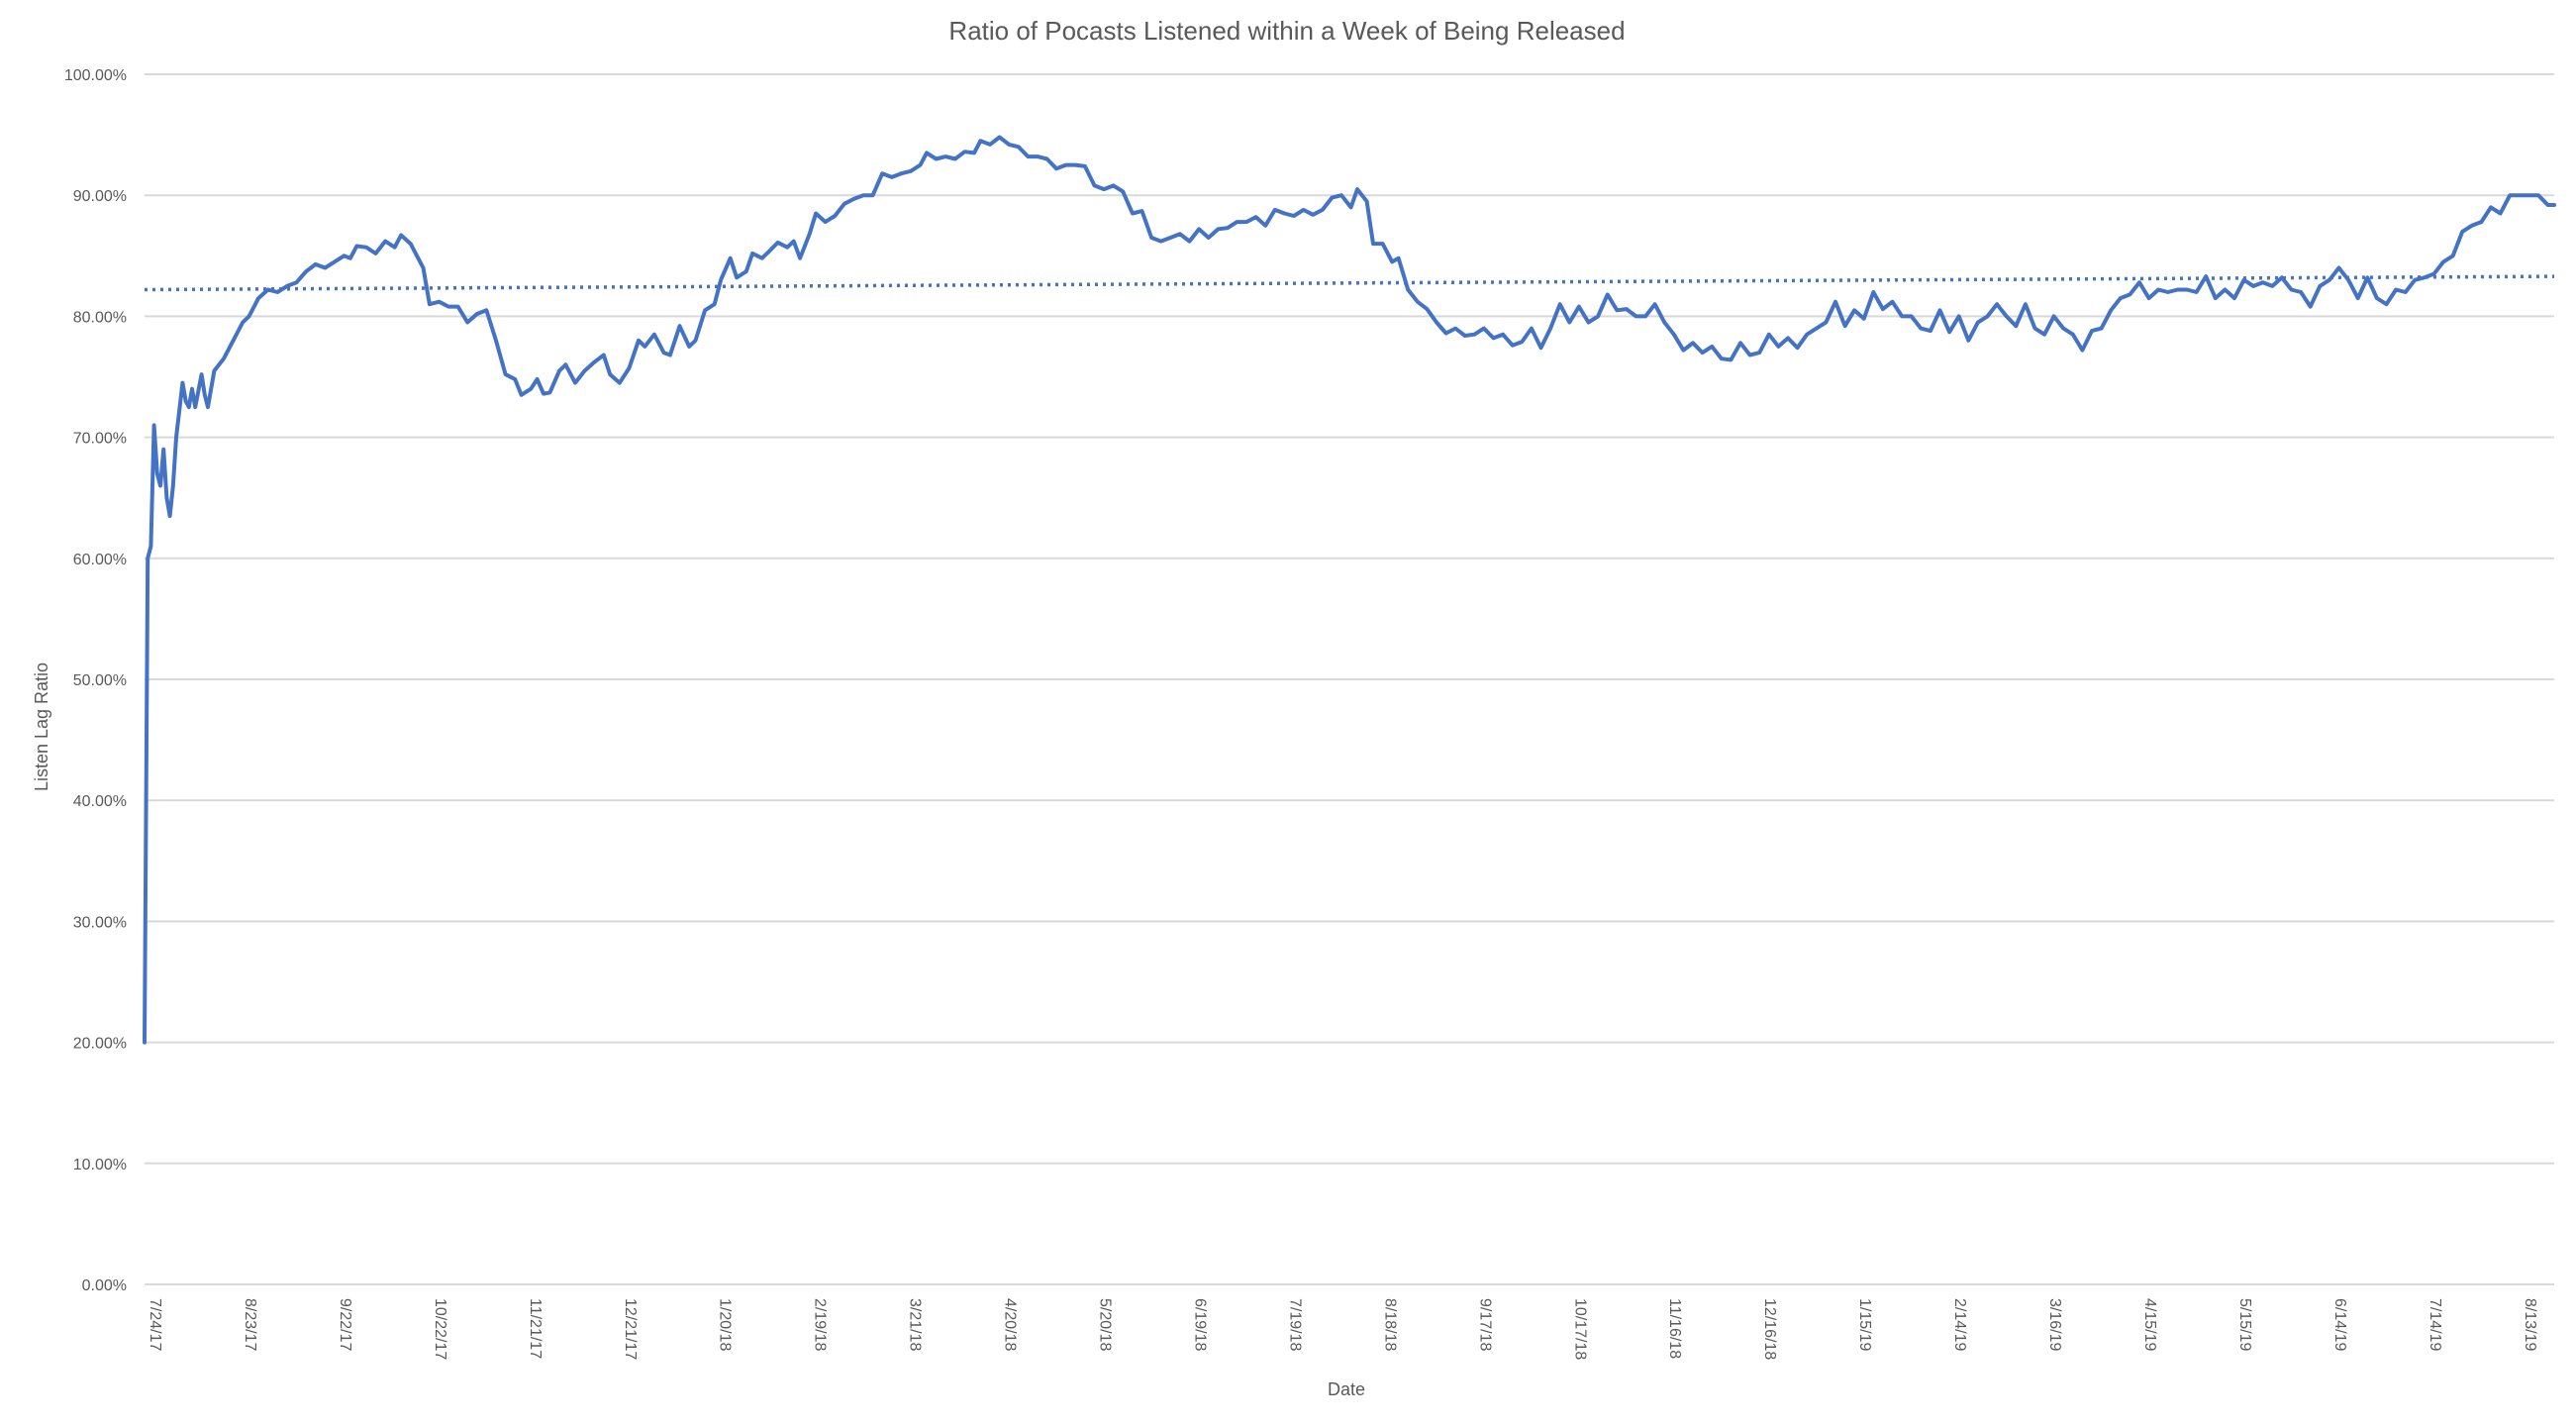  Describe the element at coordinates (1865, 1324) in the screenshot. I see `x-tick-label: 1/15/19` at that location.